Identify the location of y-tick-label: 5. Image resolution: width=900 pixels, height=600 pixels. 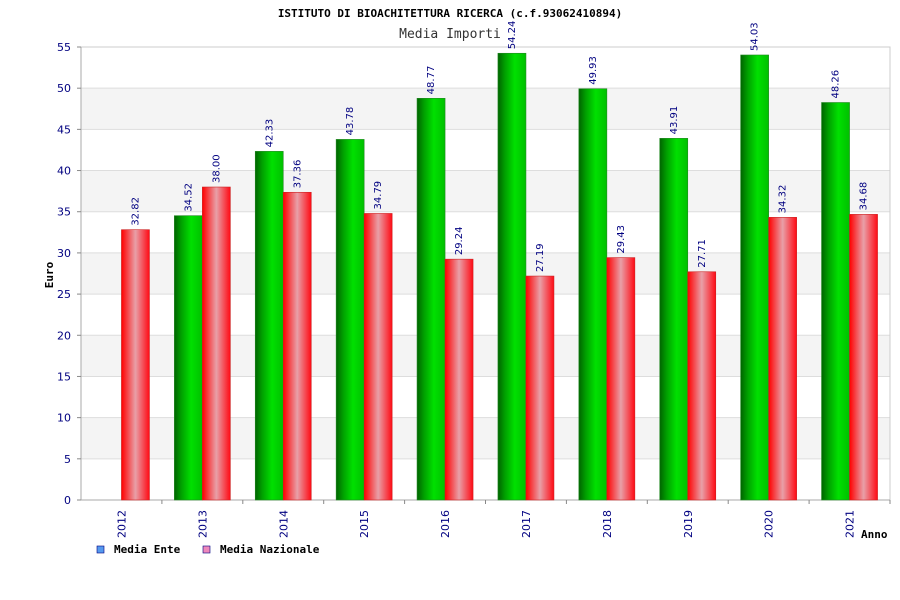
(67, 459).